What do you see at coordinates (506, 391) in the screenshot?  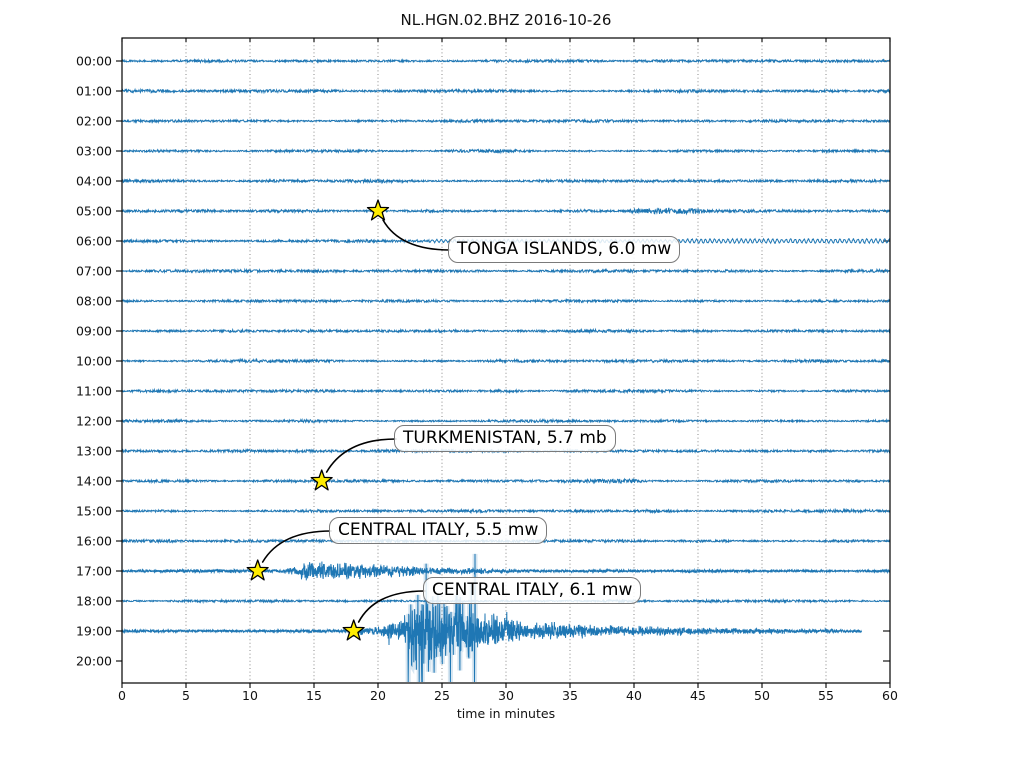 I see `seismogram-trace-row-11:00` at bounding box center [506, 391].